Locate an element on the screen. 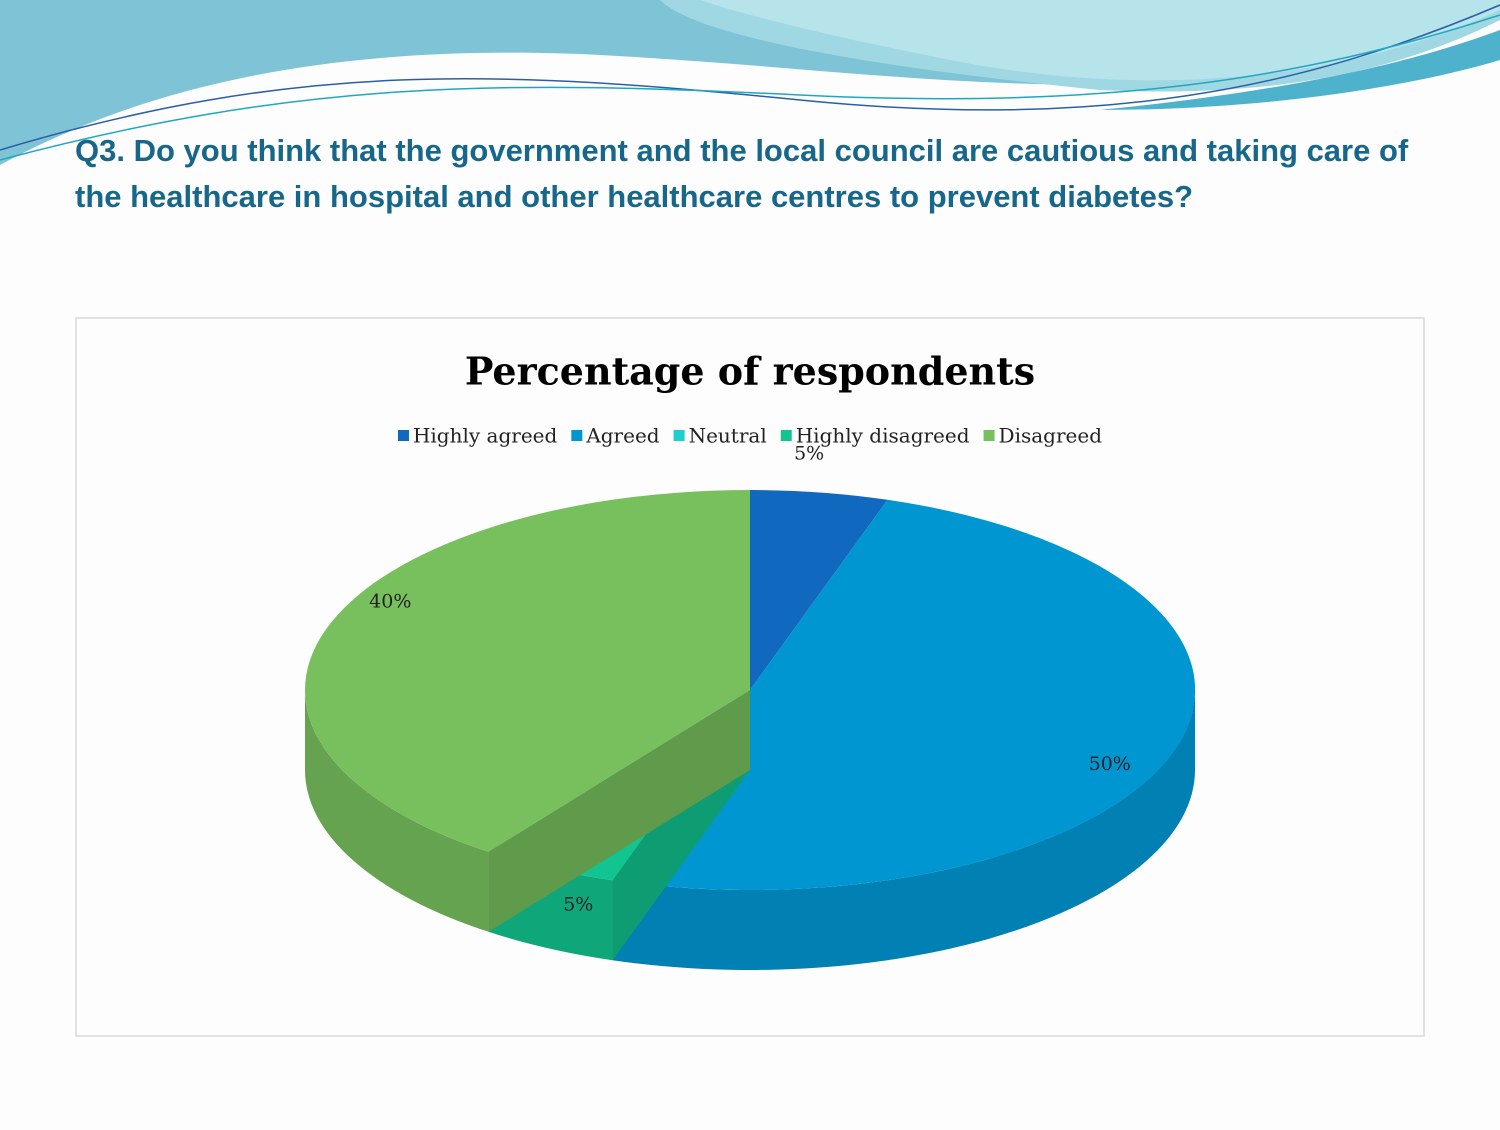  legend-label: Highly agreed is located at coordinates (485, 436).